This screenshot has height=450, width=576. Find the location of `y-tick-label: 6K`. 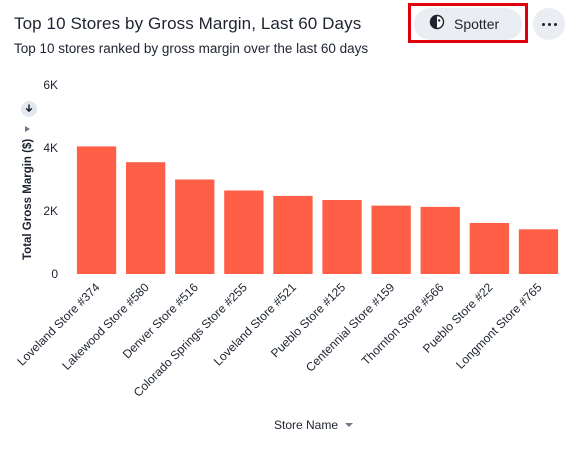

y-tick-label: 6K is located at coordinates (50, 85).